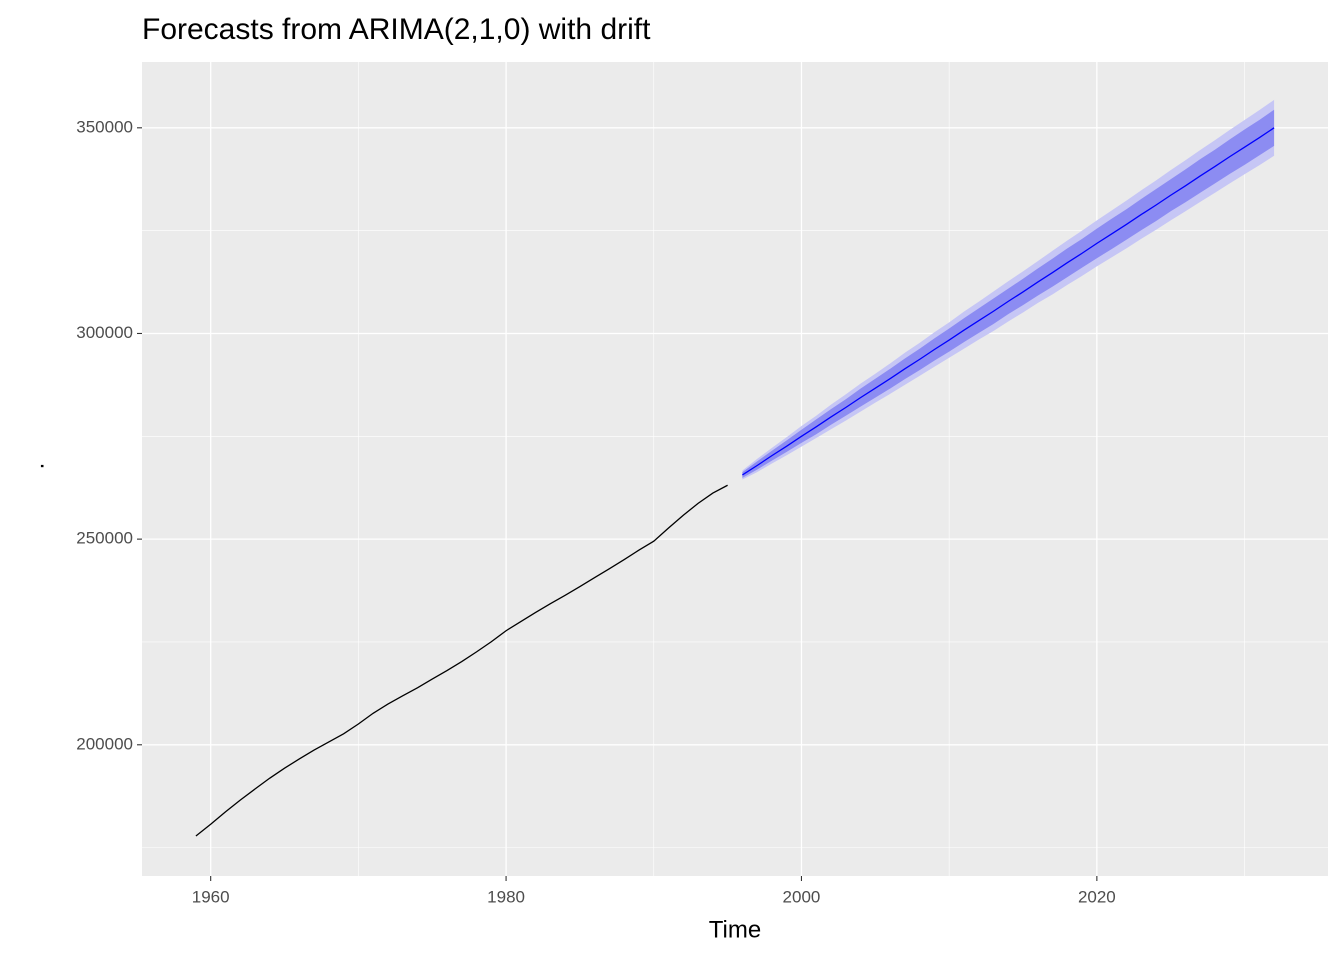 This screenshot has height=965, width=1344. What do you see at coordinates (104, 332) in the screenshot?
I see `y-tick-label: 300000` at bounding box center [104, 332].